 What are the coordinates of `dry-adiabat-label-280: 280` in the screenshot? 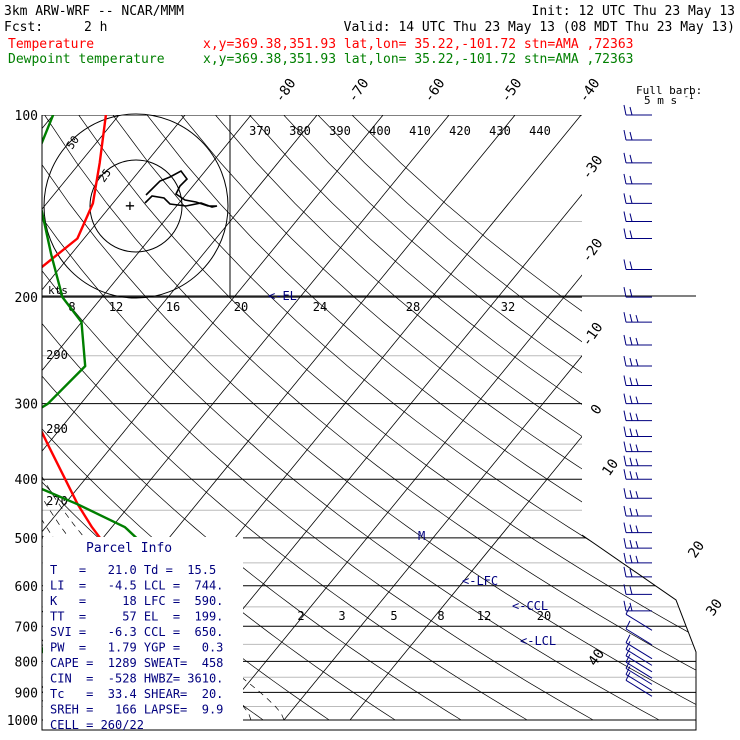 It's located at (57, 429).